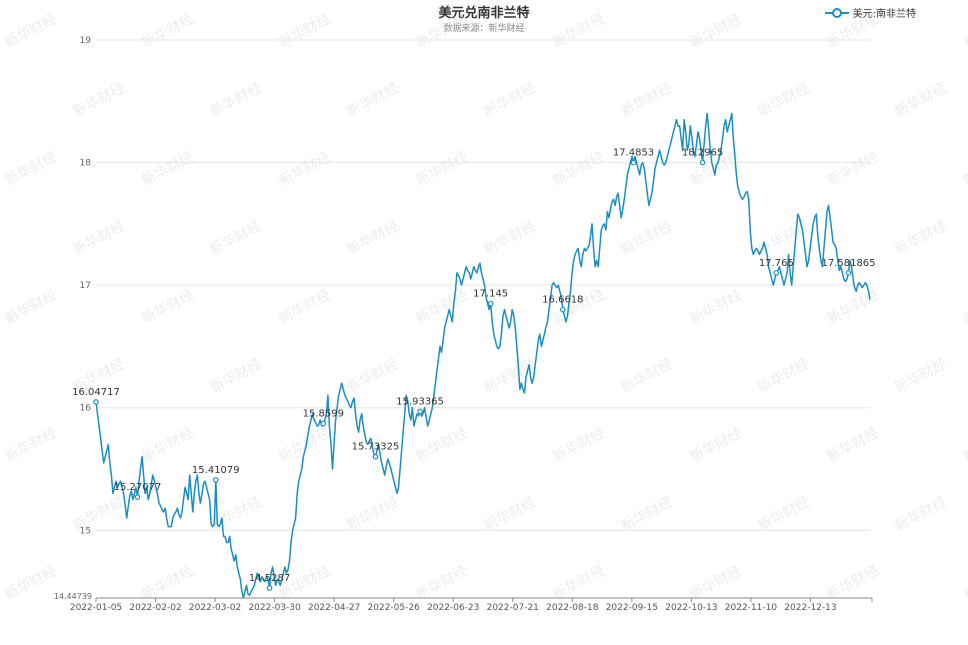 The width and height of the screenshot is (968, 645). What do you see at coordinates (453, 608) in the screenshot?
I see `x-tick-label: 2022-06-23` at bounding box center [453, 608].